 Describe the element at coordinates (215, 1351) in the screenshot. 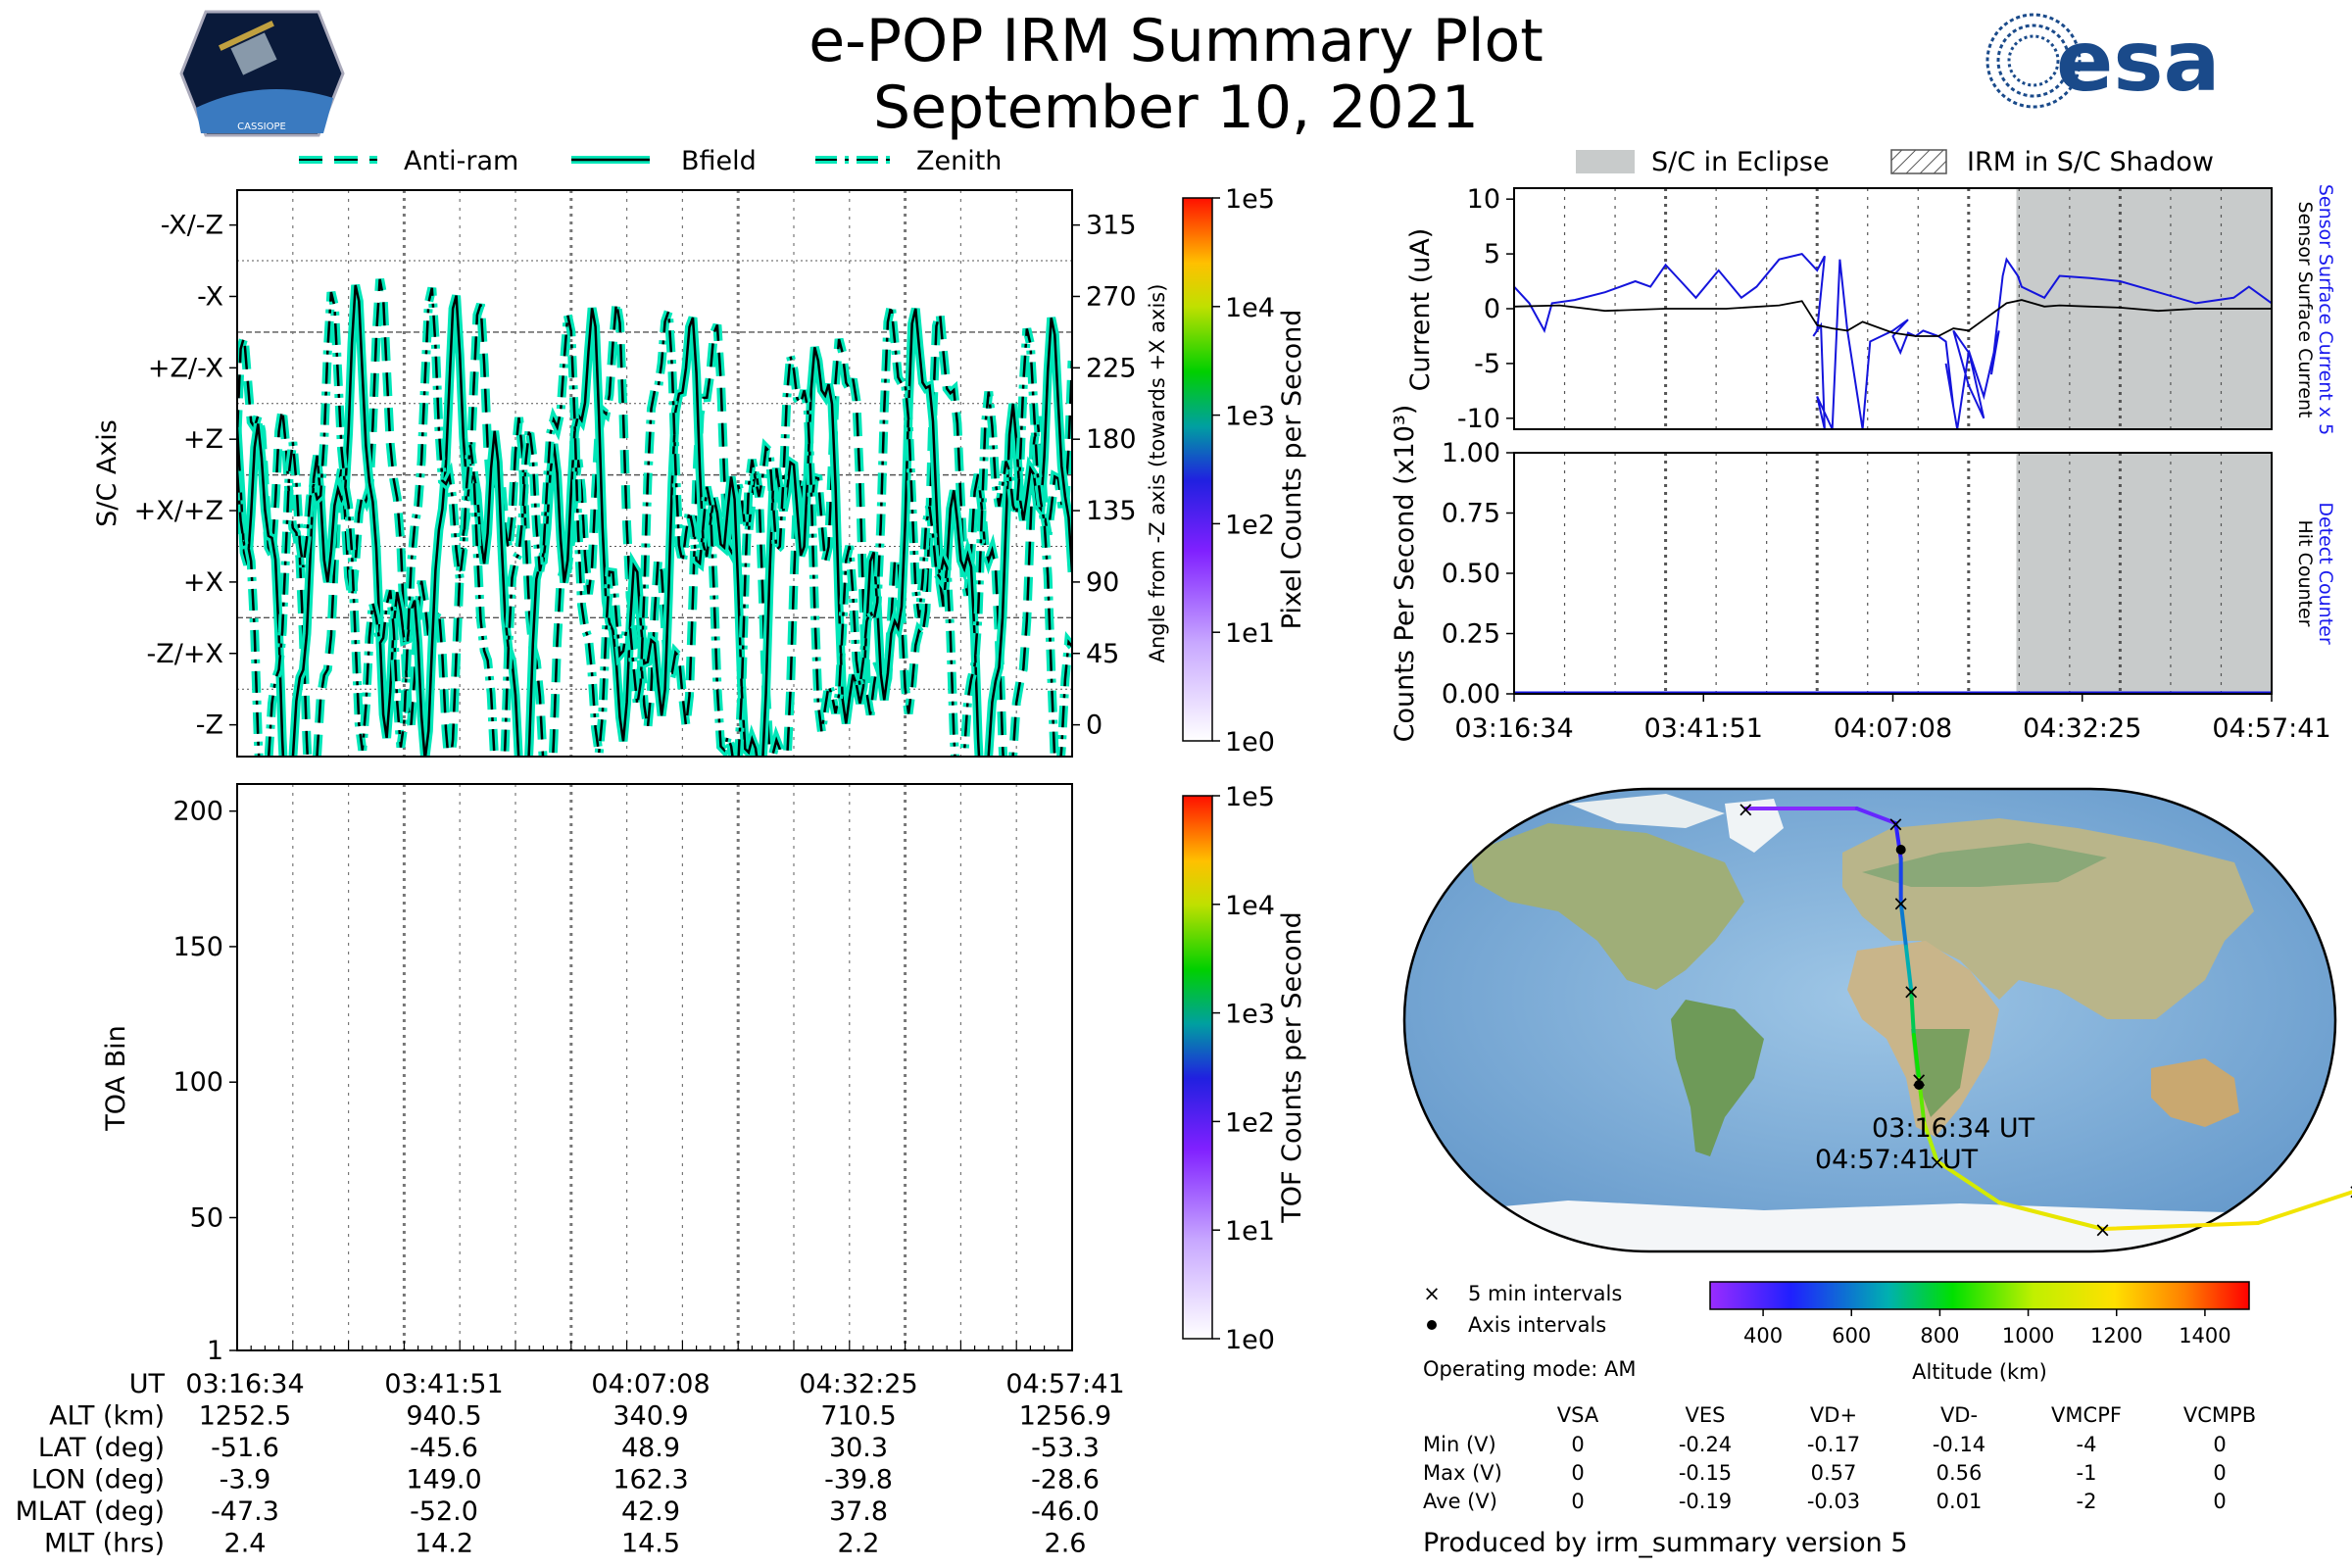

I see `y-tick-label: 1` at that location.